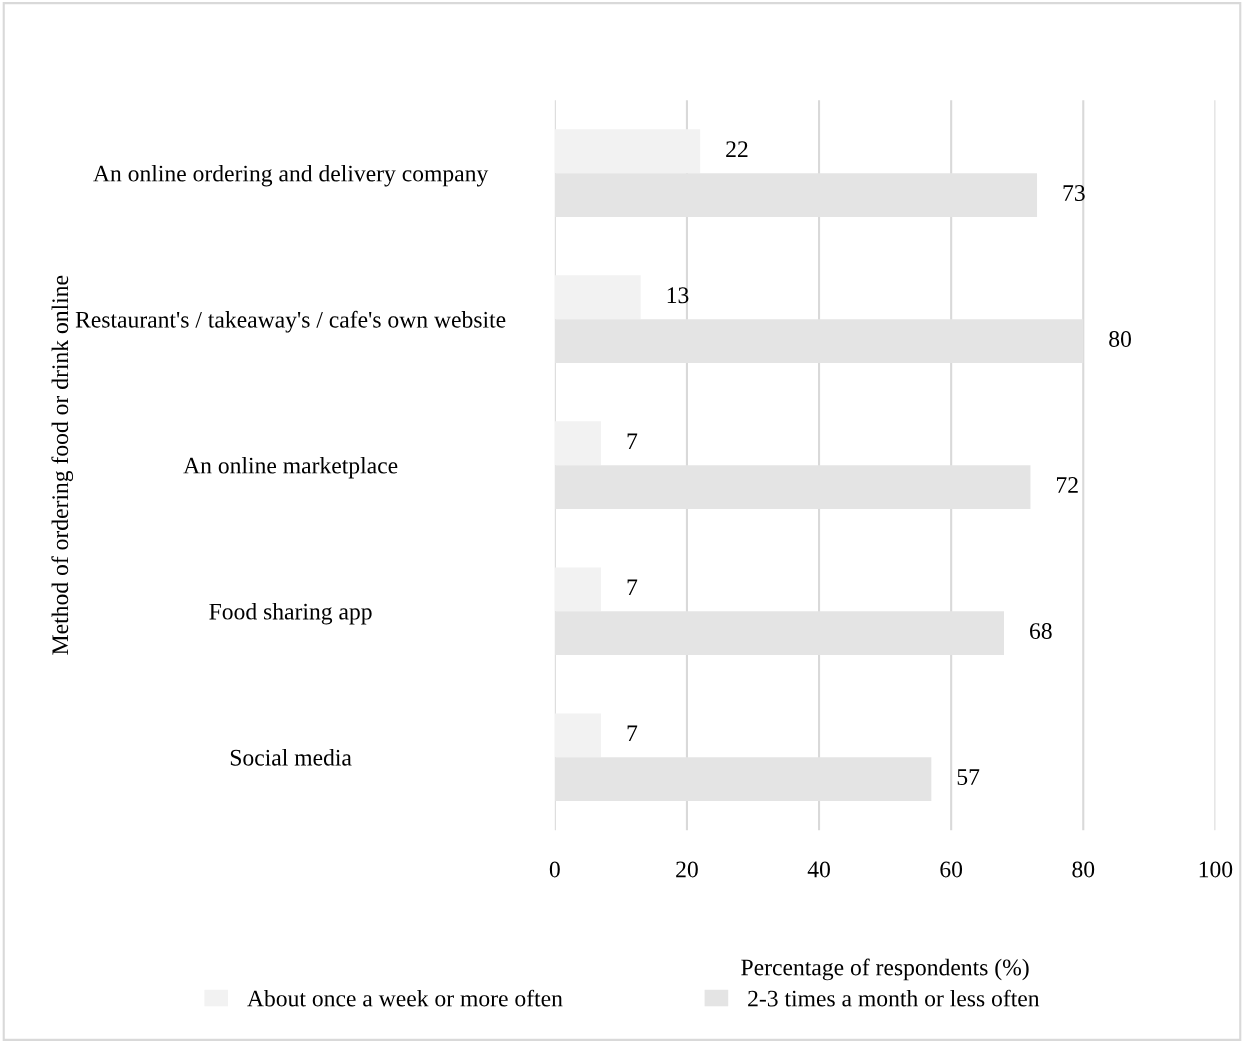  What do you see at coordinates (1120, 339) in the screenshot?
I see `data-label: 80` at bounding box center [1120, 339].